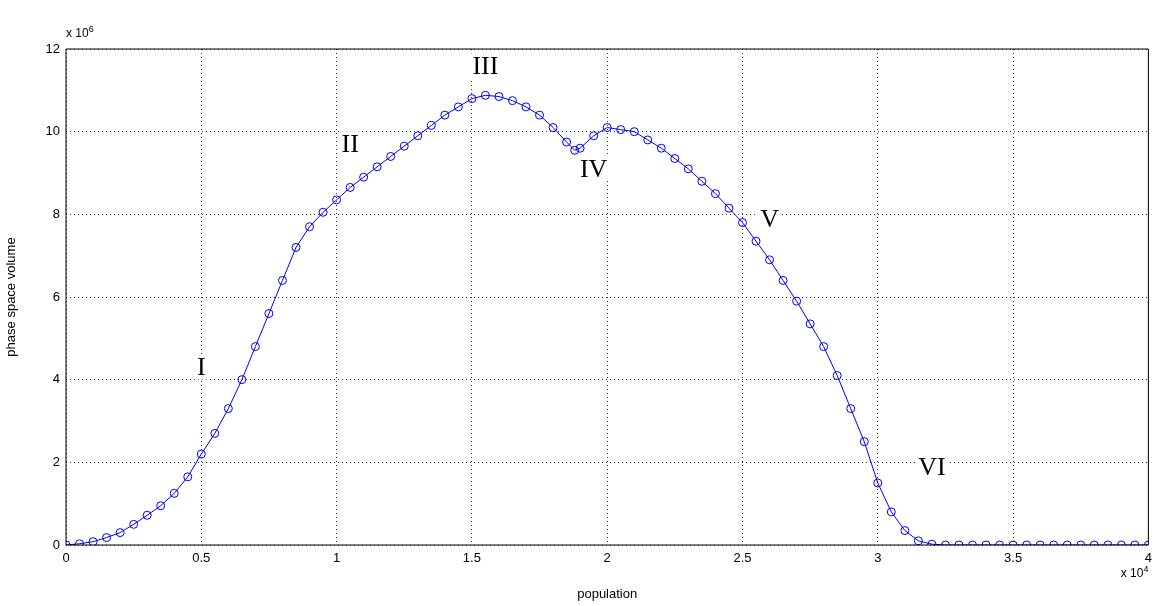 The width and height of the screenshot is (1158, 606). What do you see at coordinates (66, 558) in the screenshot?
I see `x-tick-label: 0` at bounding box center [66, 558].